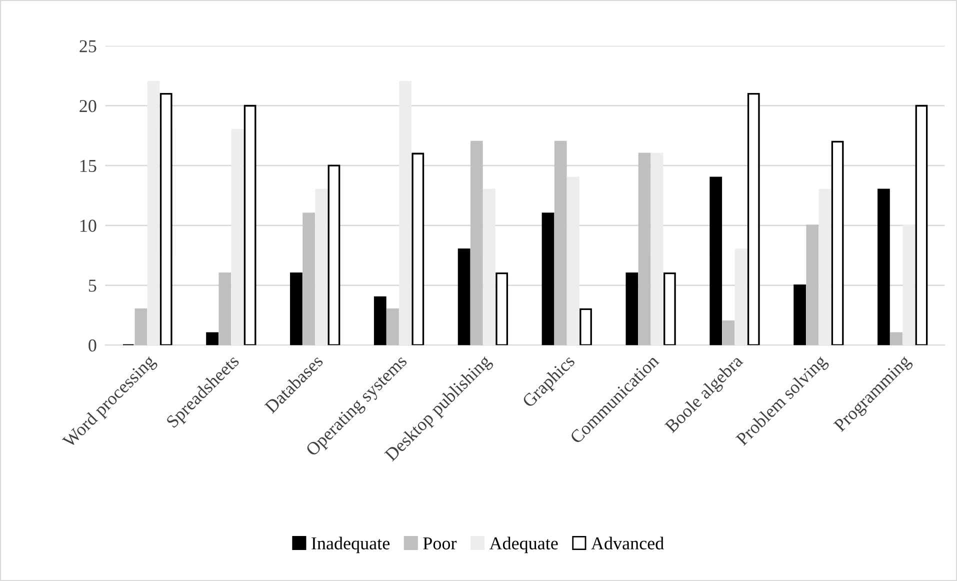 This screenshot has height=581, width=957. What do you see at coordinates (88, 106) in the screenshot?
I see `y-tick-label: 20` at bounding box center [88, 106].